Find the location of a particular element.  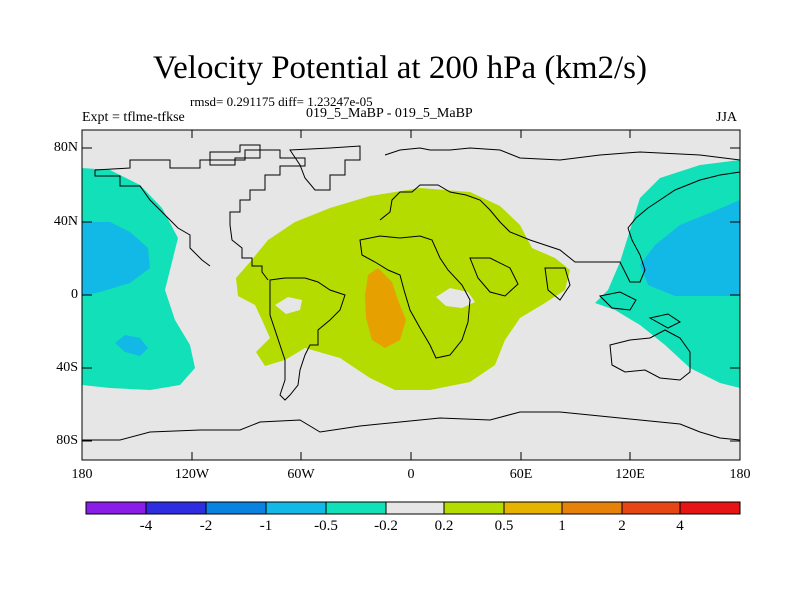

lat-label-40s: 40S is located at coordinates (67, 367).